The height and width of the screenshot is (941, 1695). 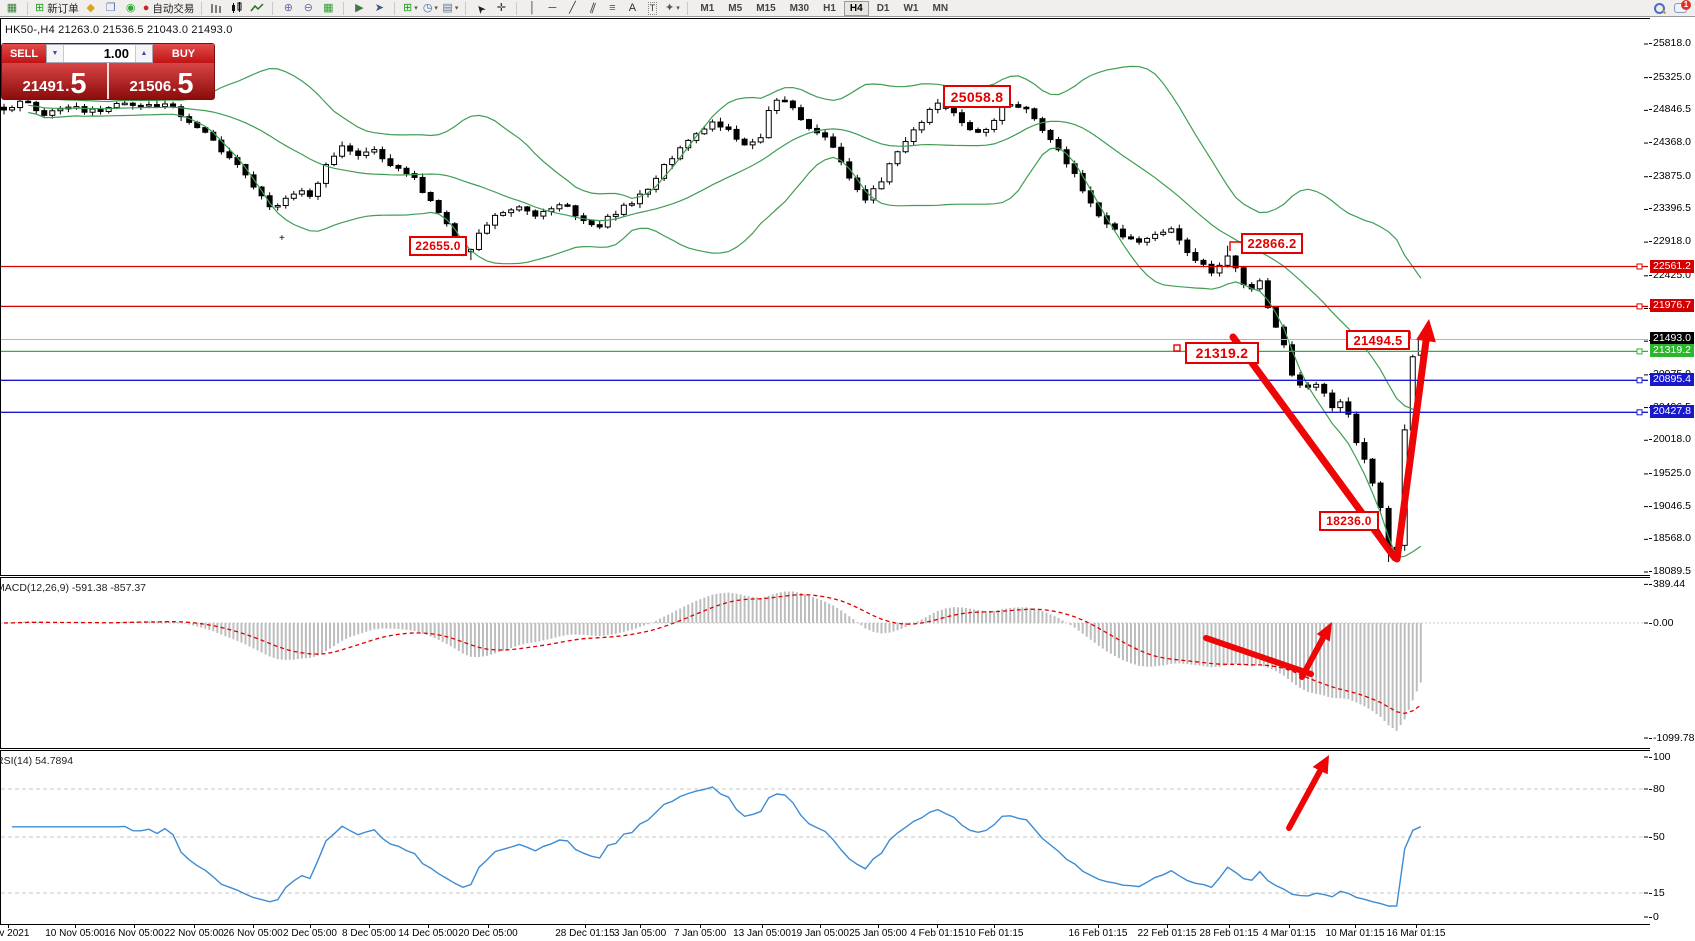 I want to click on vertical-line-icon-glyph: │, so click(x=532, y=7).